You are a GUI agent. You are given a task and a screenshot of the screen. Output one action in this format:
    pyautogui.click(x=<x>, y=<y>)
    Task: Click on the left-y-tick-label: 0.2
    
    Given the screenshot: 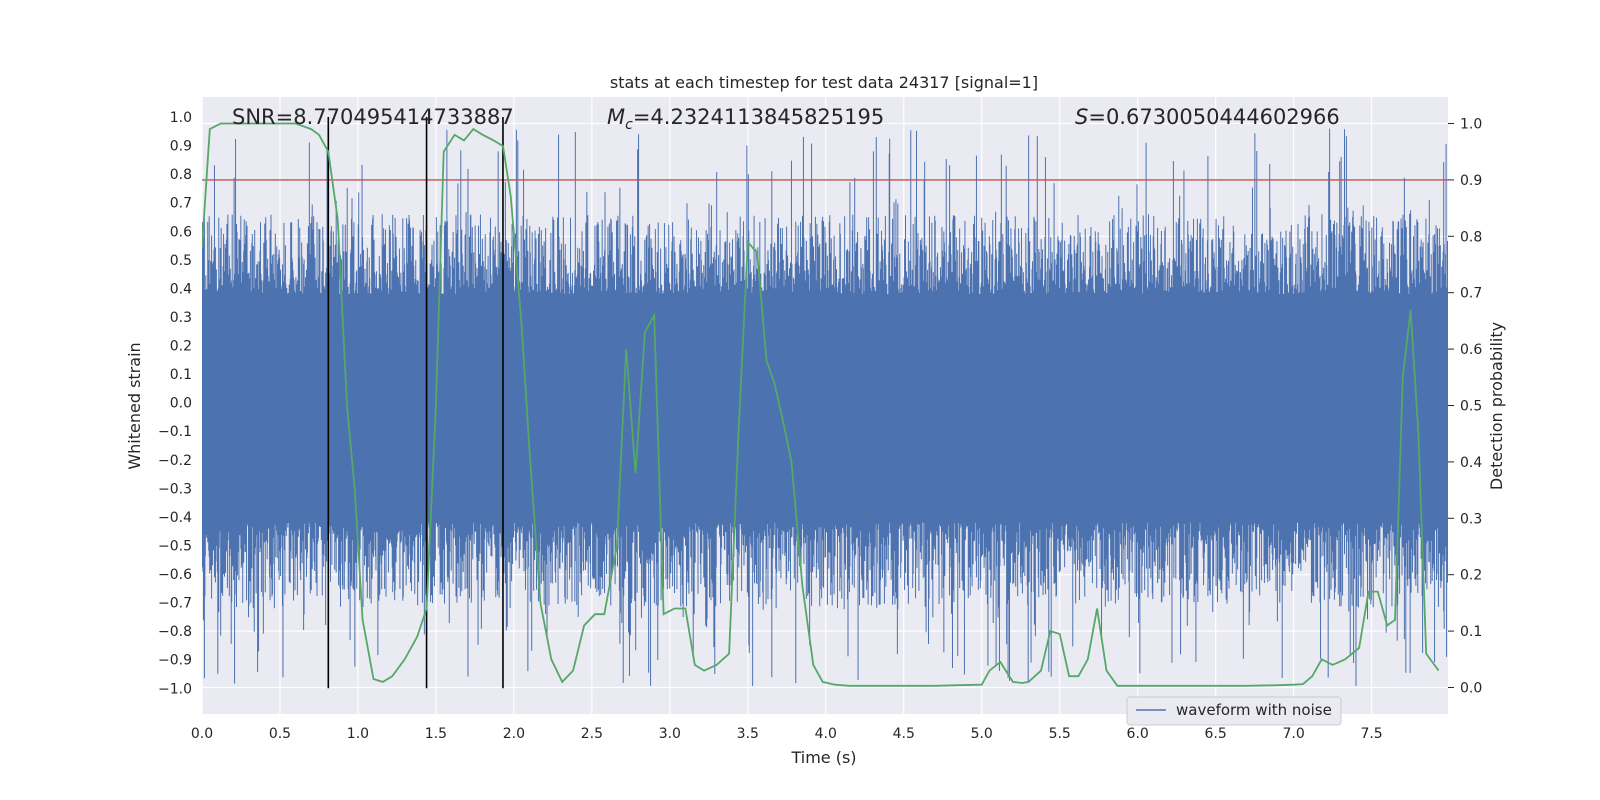 What is the action you would take?
    pyautogui.click(x=181, y=347)
    